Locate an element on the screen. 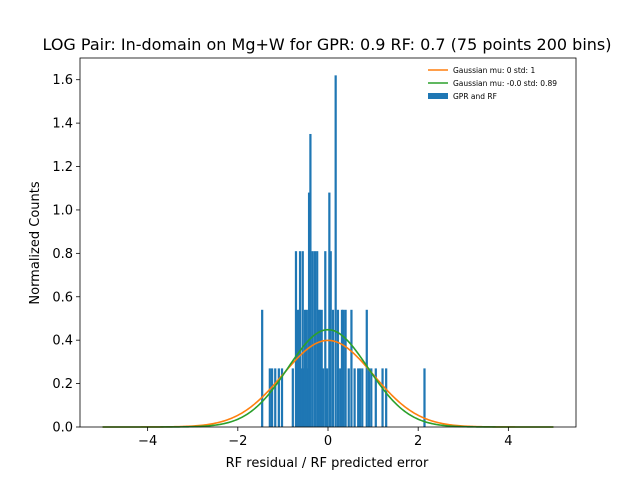 This screenshot has height=480, width=640. x-axis-label: RF residual / RF predicted error is located at coordinates (327, 463).